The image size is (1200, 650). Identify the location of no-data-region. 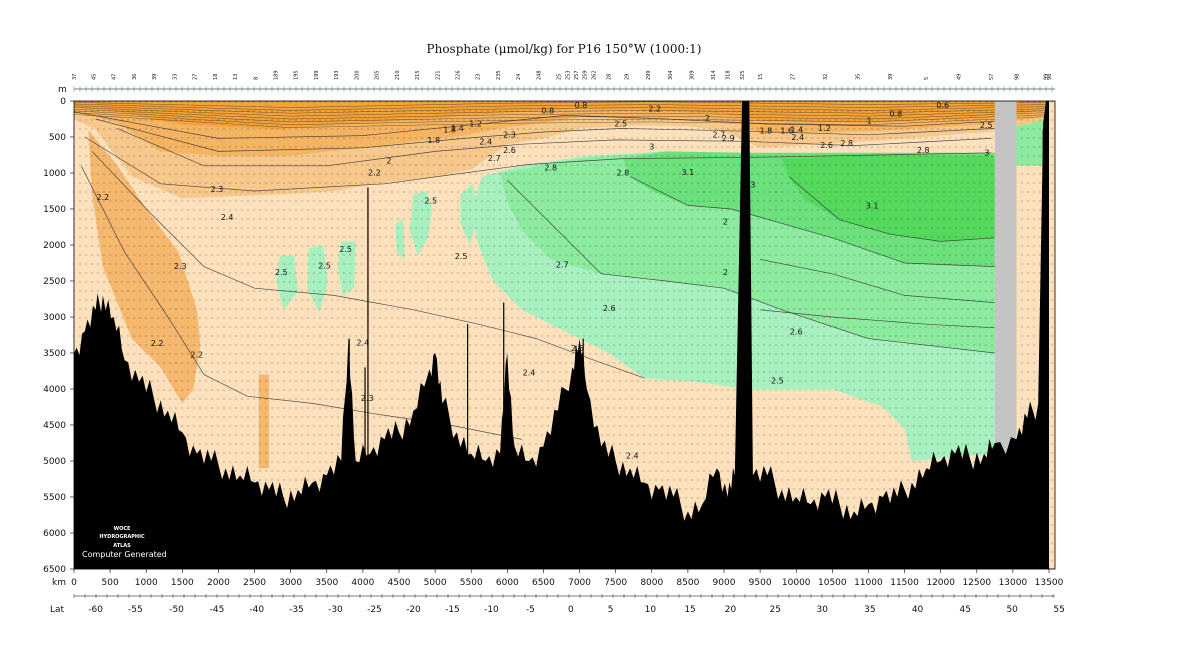
(1005, 277).